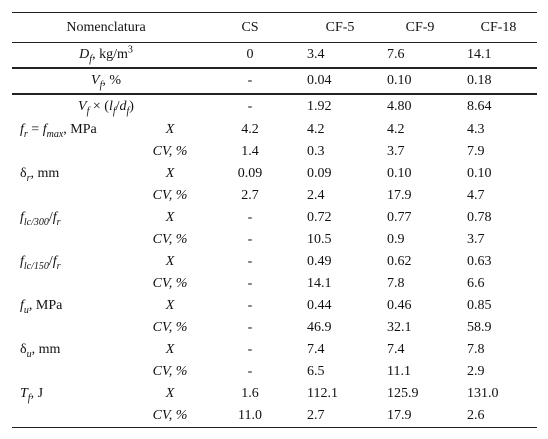 This screenshot has width=548, height=439. Describe the element at coordinates (322, 393) in the screenshot. I see `value-cell: 112.1` at that location.